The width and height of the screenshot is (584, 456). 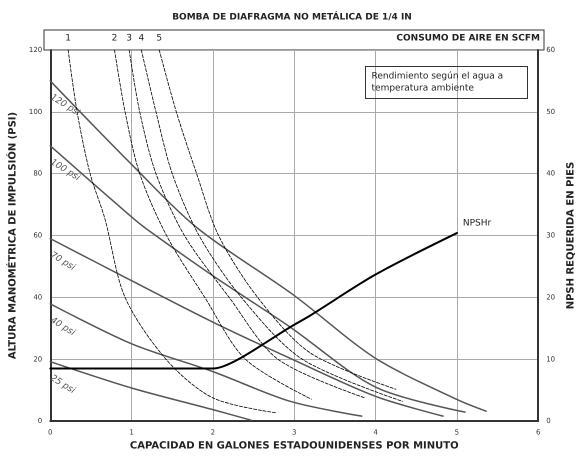 What do you see at coordinates (68, 39) in the screenshot?
I see `series-label: 1` at bounding box center [68, 39].